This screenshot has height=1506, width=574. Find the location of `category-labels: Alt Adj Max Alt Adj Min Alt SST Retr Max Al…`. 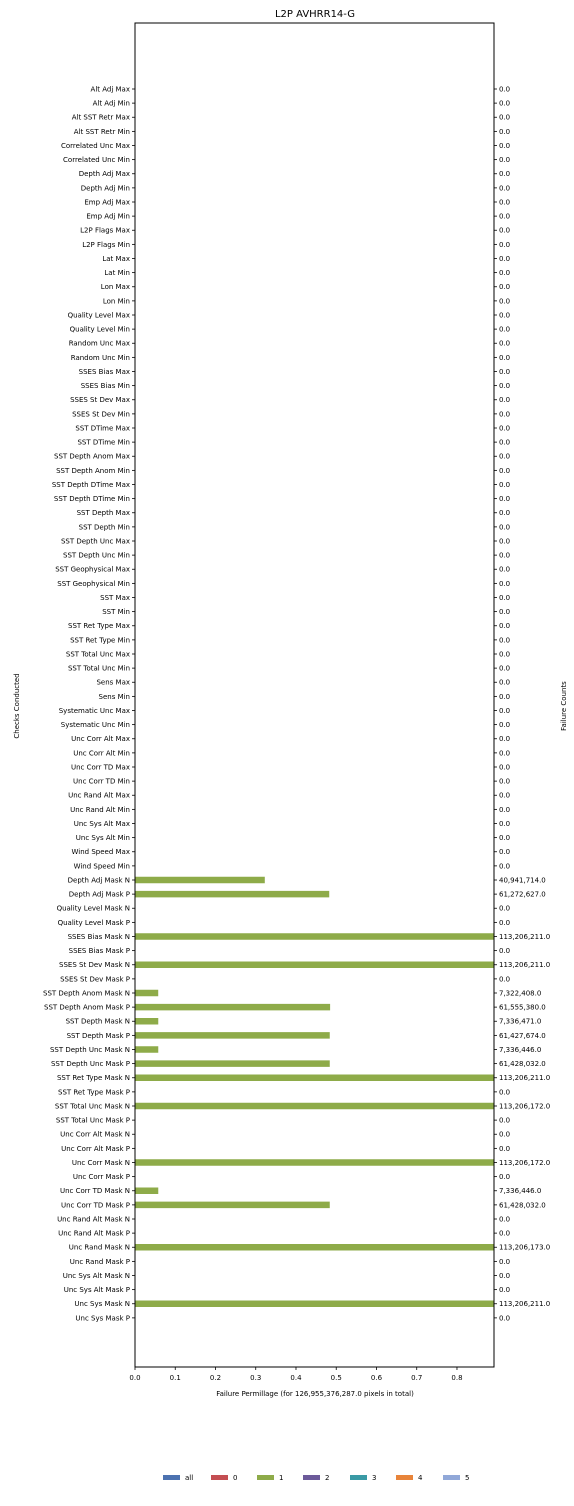

category-labels: Alt Adj Max Alt Adj Min Alt SST Retr Max Al… is located at coordinates (89, 703).